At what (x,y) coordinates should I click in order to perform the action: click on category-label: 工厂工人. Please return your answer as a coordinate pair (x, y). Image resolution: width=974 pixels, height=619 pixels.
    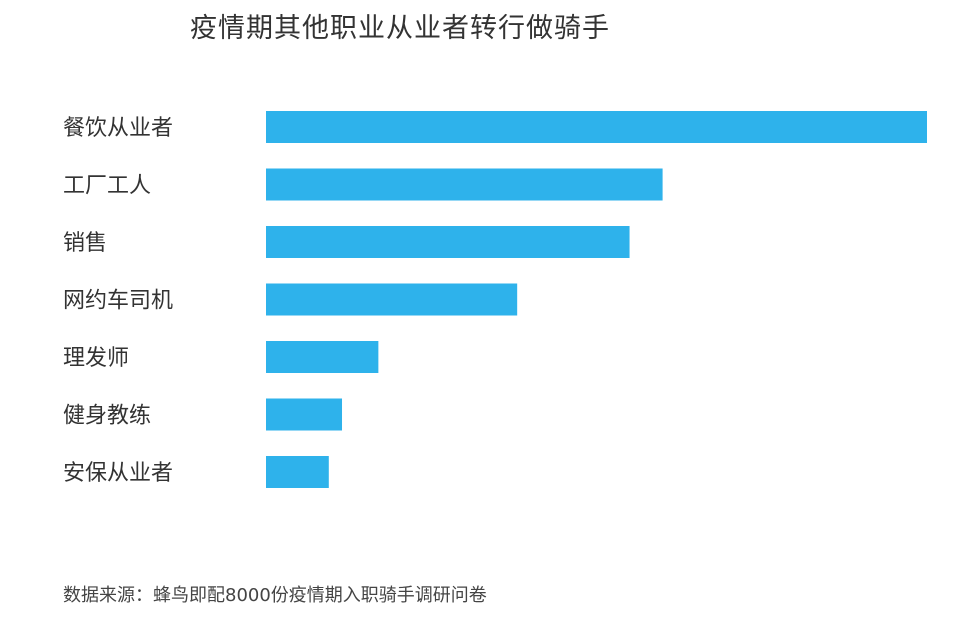
    Looking at the image, I should click on (107, 186).